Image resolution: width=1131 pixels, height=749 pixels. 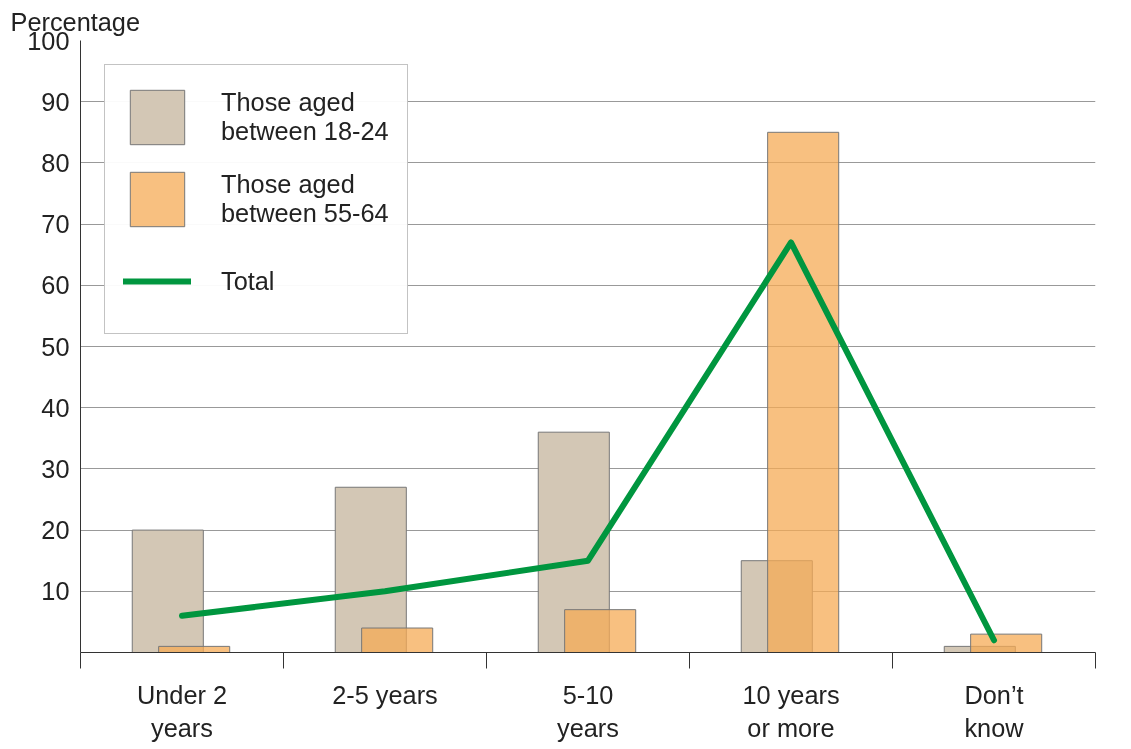 What do you see at coordinates (305, 117) in the screenshot?
I see `legend-label: Those aged between 18-24` at bounding box center [305, 117].